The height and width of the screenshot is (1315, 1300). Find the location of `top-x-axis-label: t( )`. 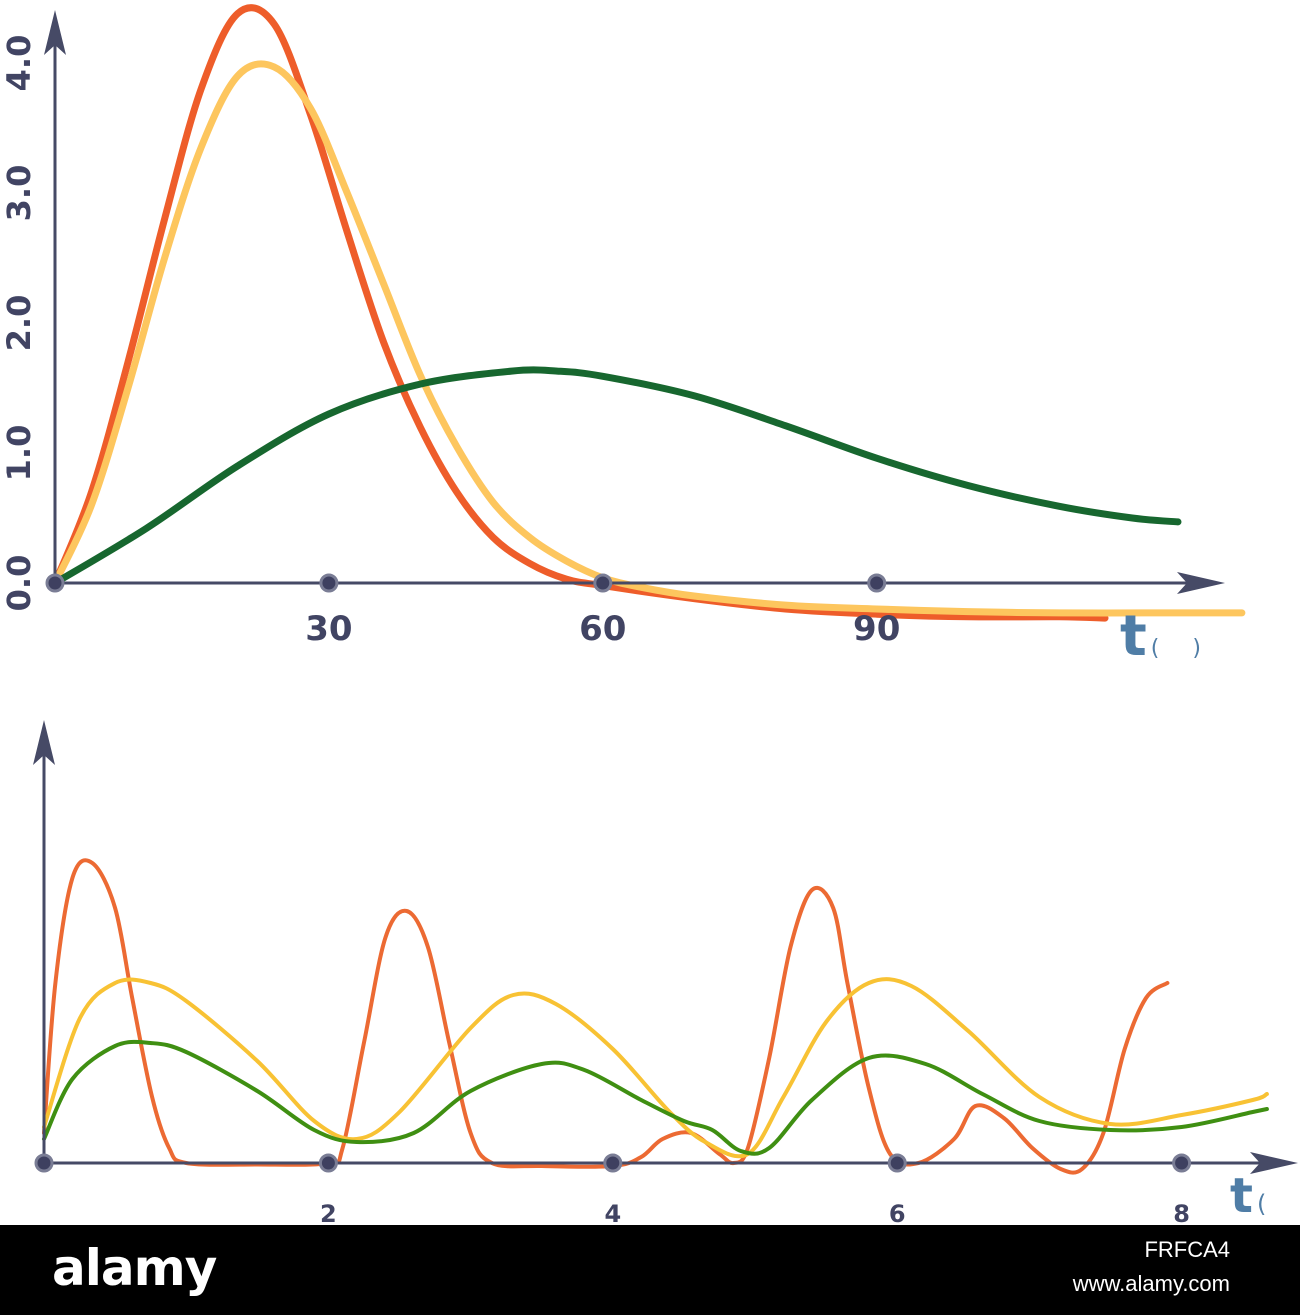

top-x-axis-label: t( ) is located at coordinates (1160, 636).